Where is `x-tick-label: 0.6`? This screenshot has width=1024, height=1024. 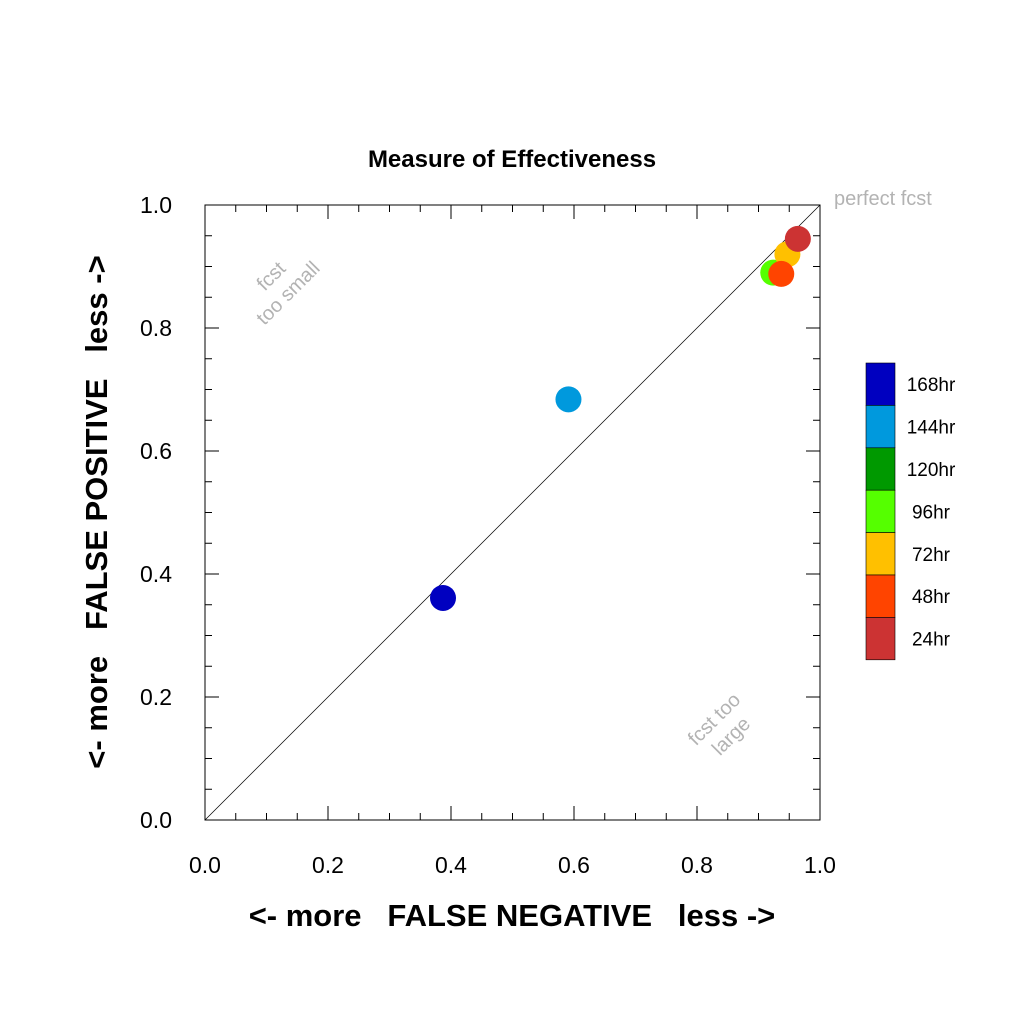 x-tick-label: 0.6 is located at coordinates (574, 865).